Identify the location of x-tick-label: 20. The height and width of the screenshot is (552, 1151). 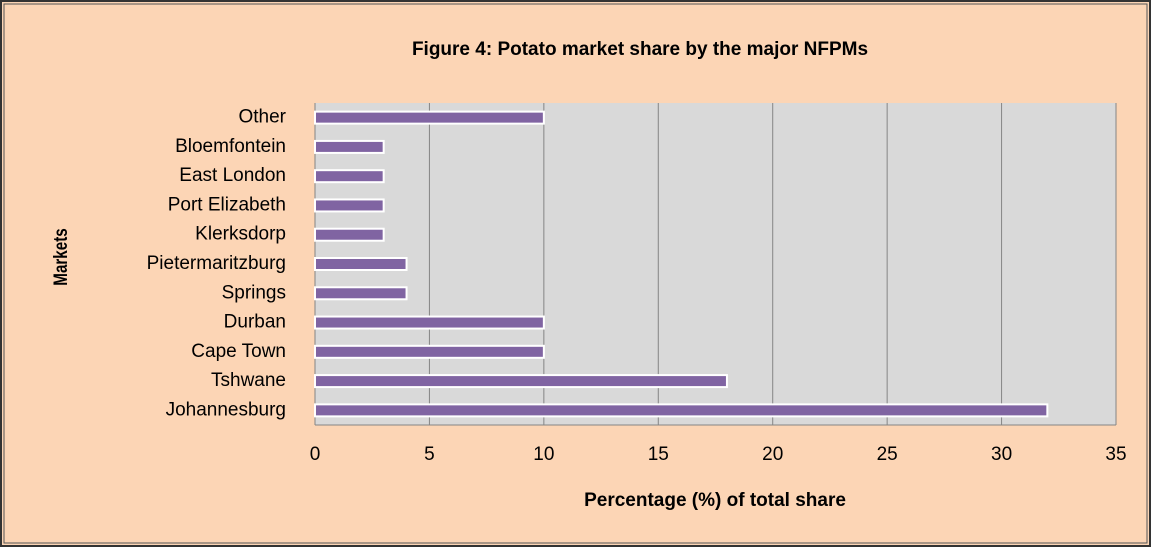
(772, 454).